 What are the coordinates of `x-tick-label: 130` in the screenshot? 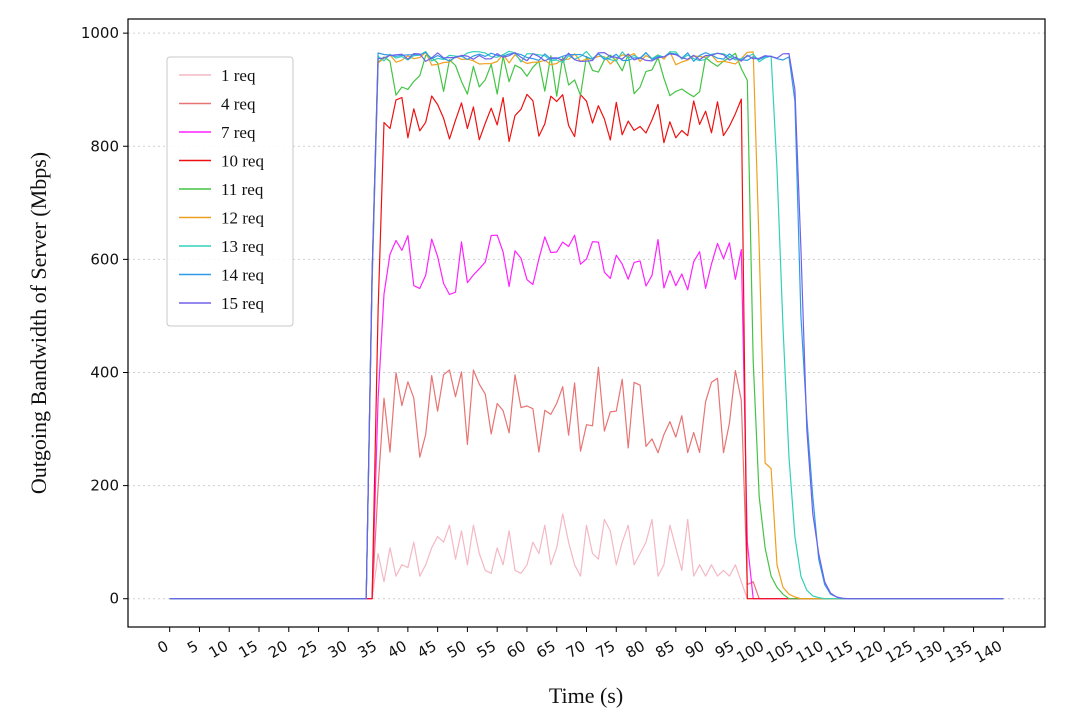 It's located at (929, 652).